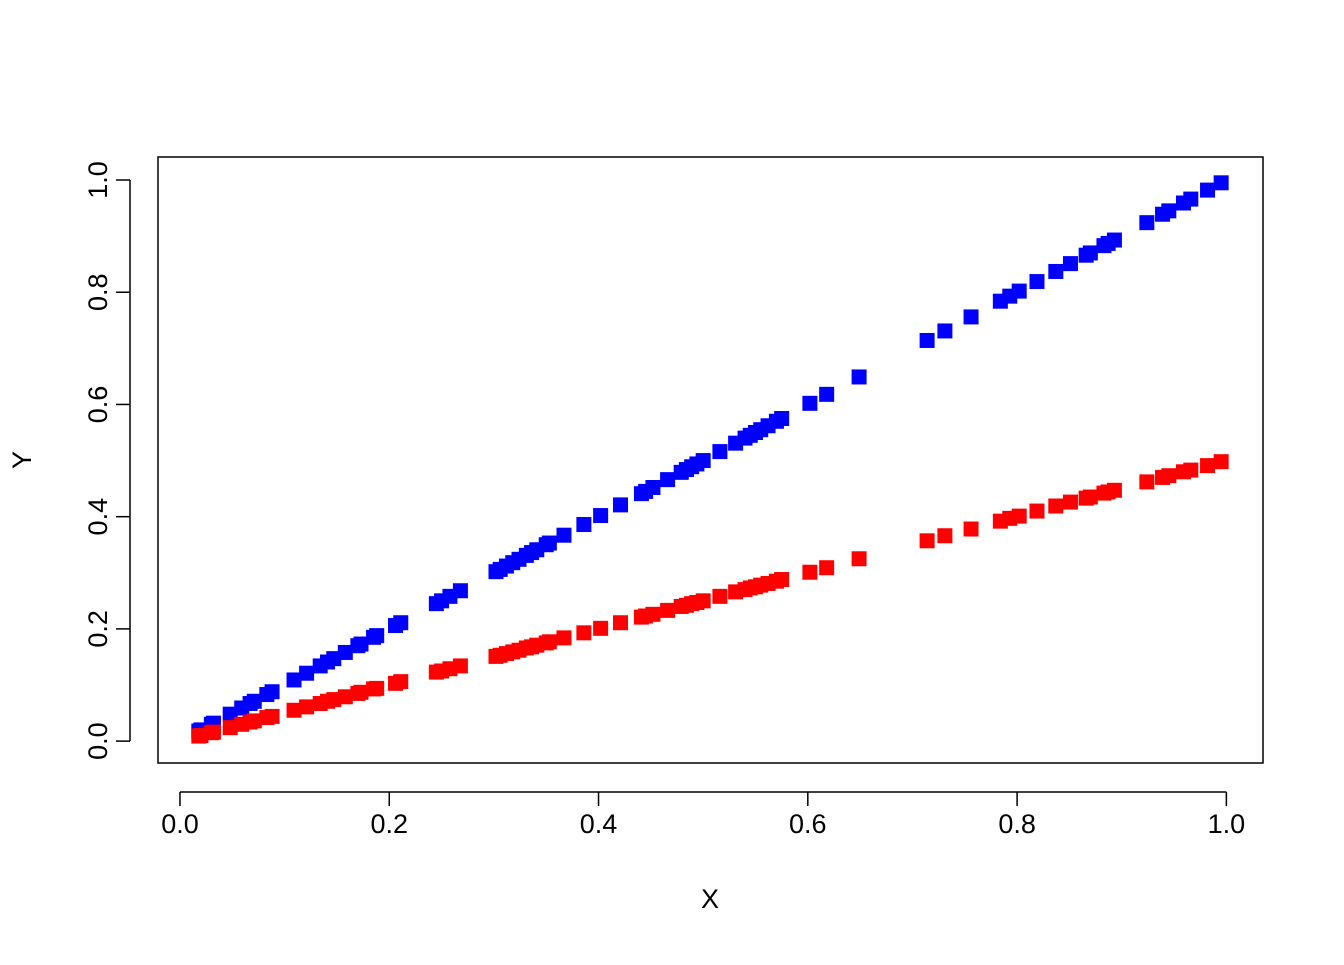 Image resolution: width=1344 pixels, height=965 pixels. What do you see at coordinates (98, 741) in the screenshot?
I see `y-tick-label: 0.0` at bounding box center [98, 741].